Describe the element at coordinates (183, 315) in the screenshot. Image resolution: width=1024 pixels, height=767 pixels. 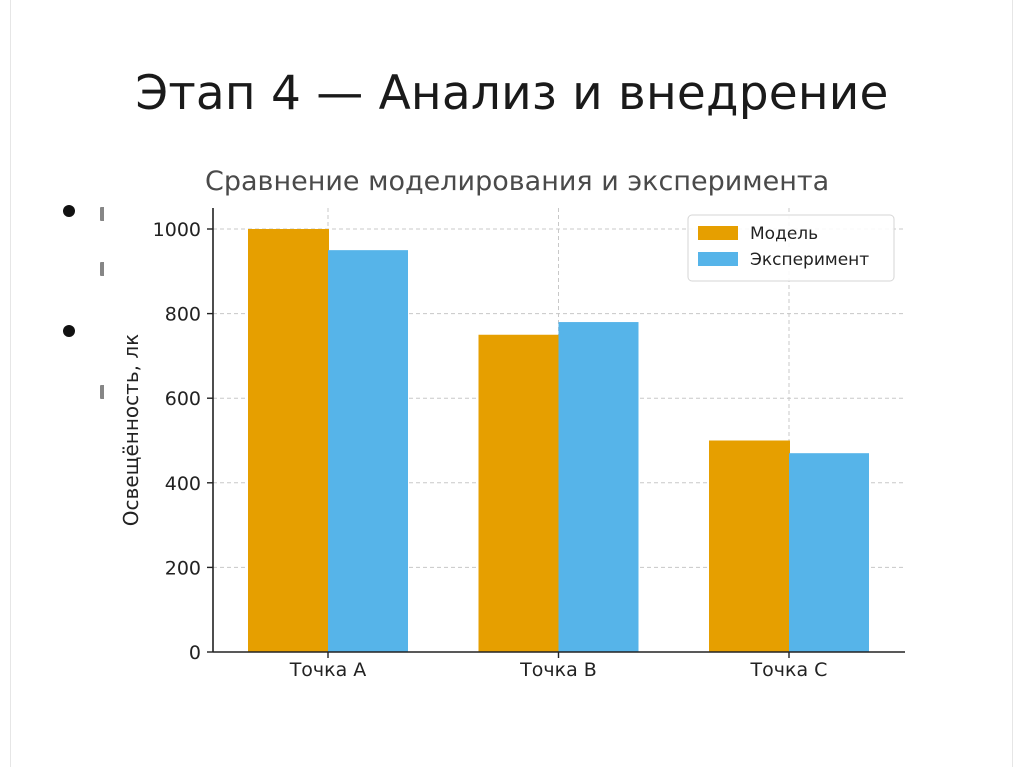
I see `y-tick-label: 800` at that location.